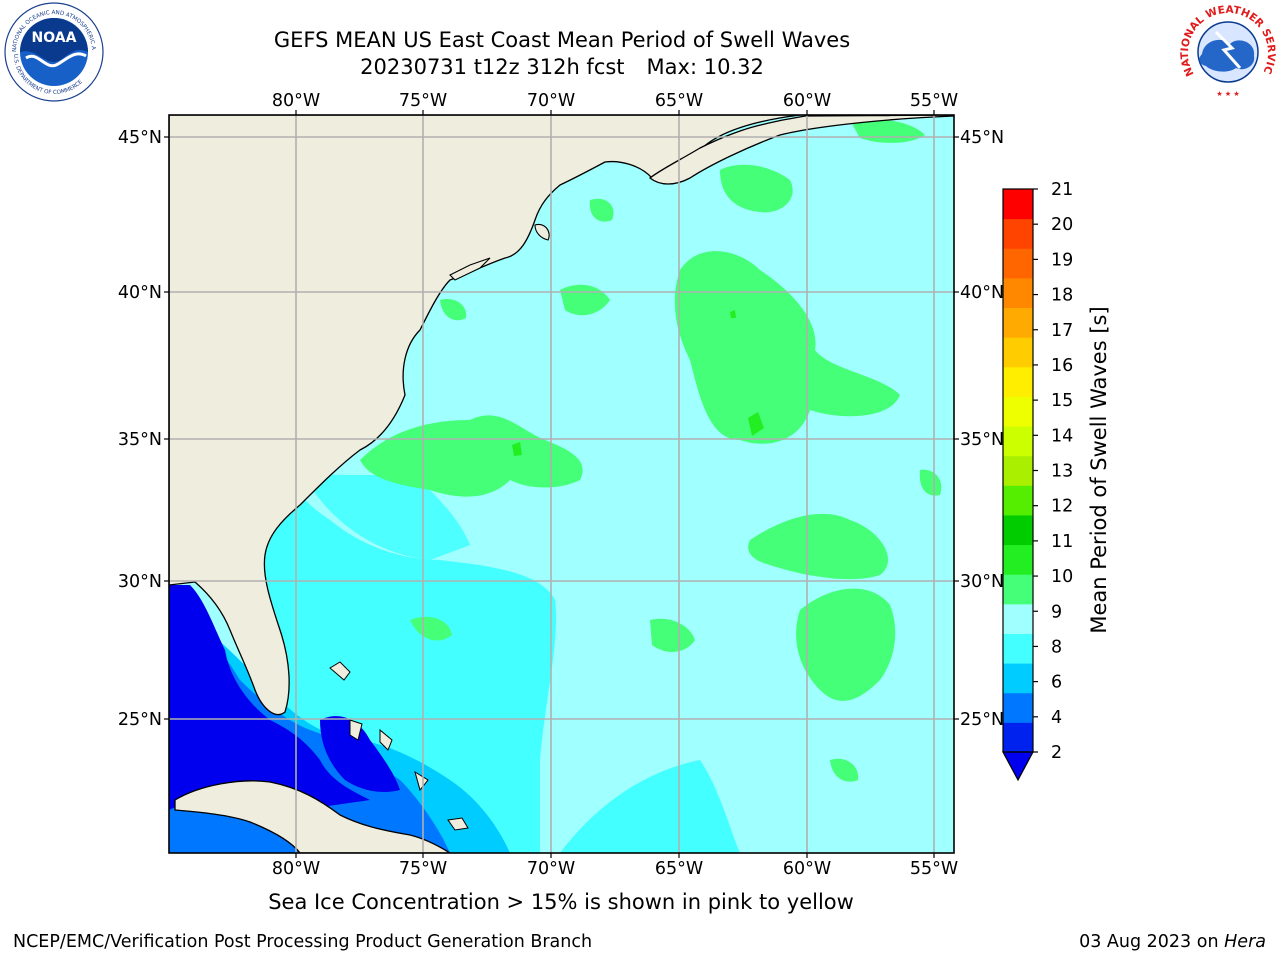 Image resolution: width=1280 pixels, height=960 pixels. What do you see at coordinates (1245, 942) in the screenshot?
I see `host-name: Hera` at bounding box center [1245, 942].